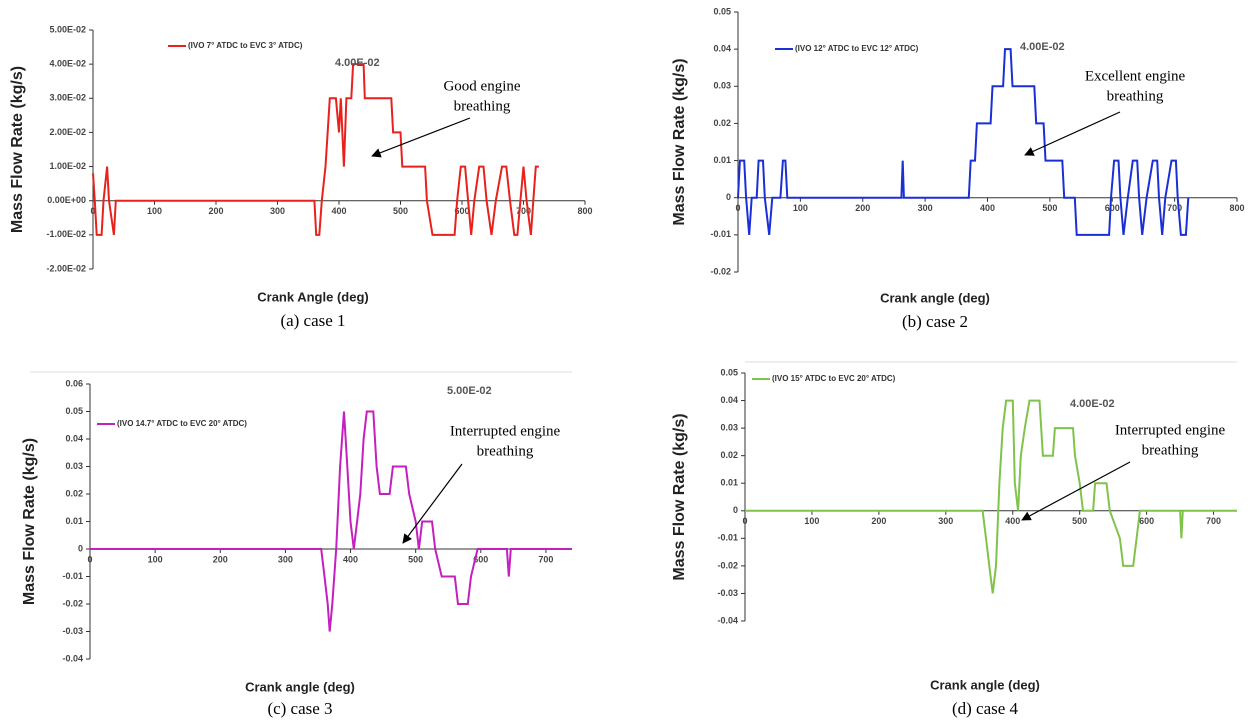 This screenshot has width=1254, height=725. Describe the element at coordinates (299, 708) in the screenshot. I see `caption: (c) case 3` at that location.